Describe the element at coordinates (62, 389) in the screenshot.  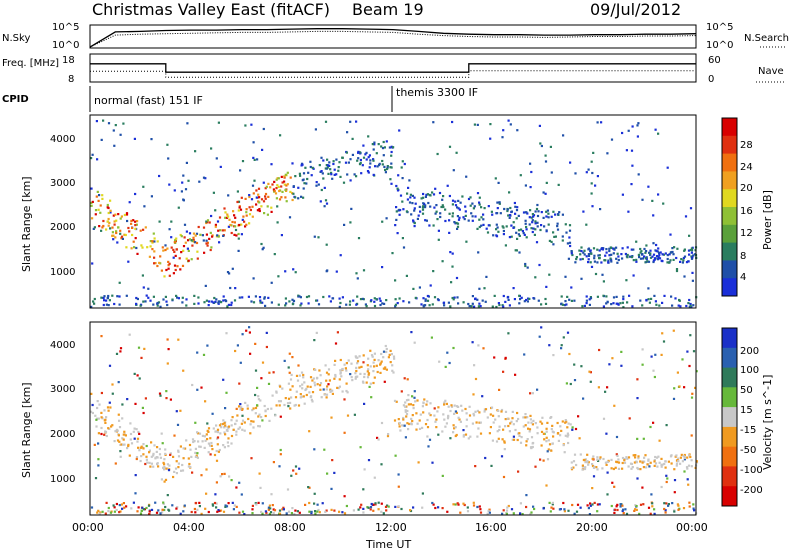
I see `velocity-y-tick-3000: 3000` at that location.